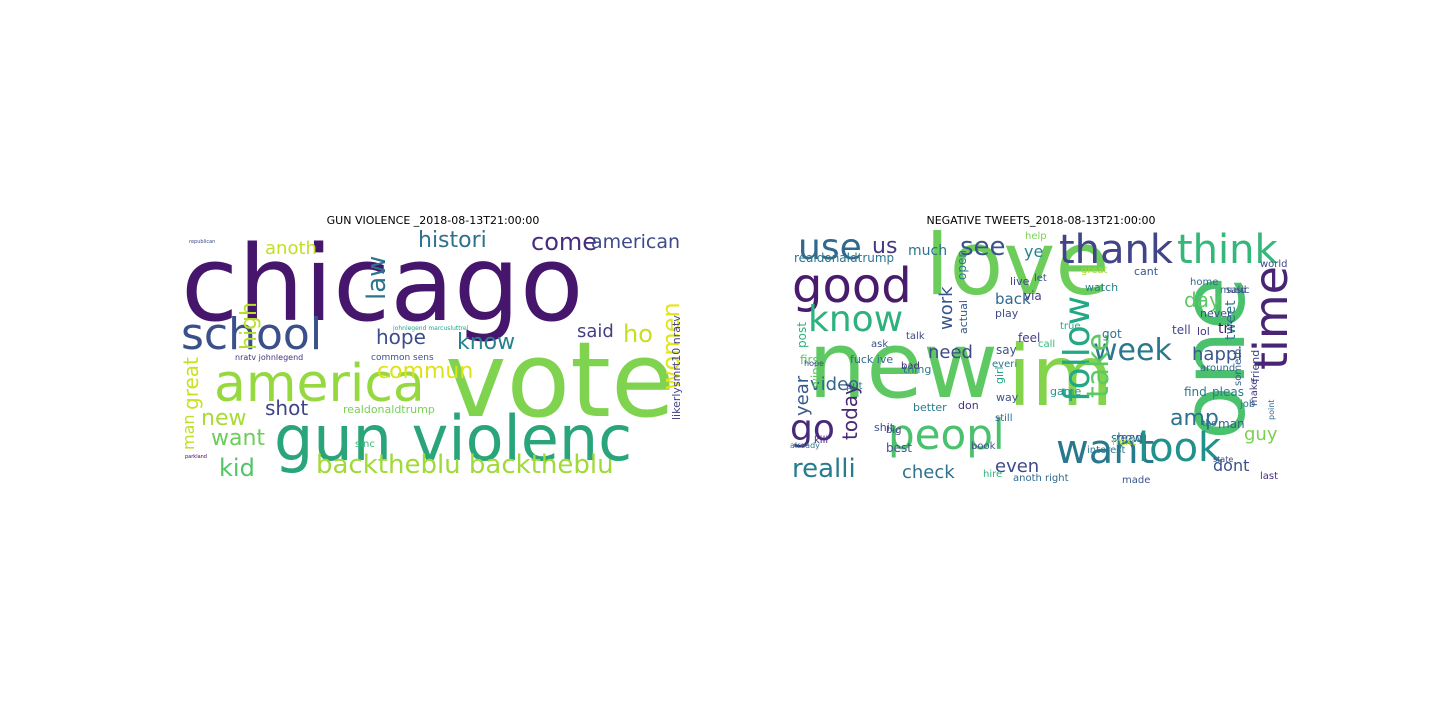  Describe the element at coordinates (946, 308) in the screenshot. I see `cloud-word-work: work` at that location.